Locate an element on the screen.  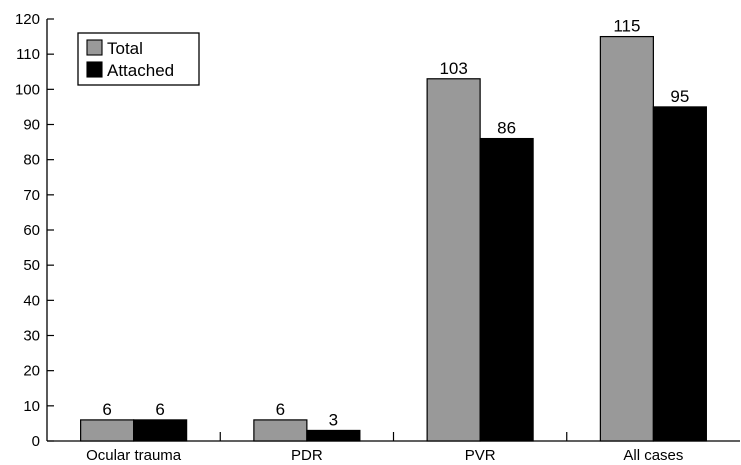
y-tick-label: 40 is located at coordinates (31, 300).